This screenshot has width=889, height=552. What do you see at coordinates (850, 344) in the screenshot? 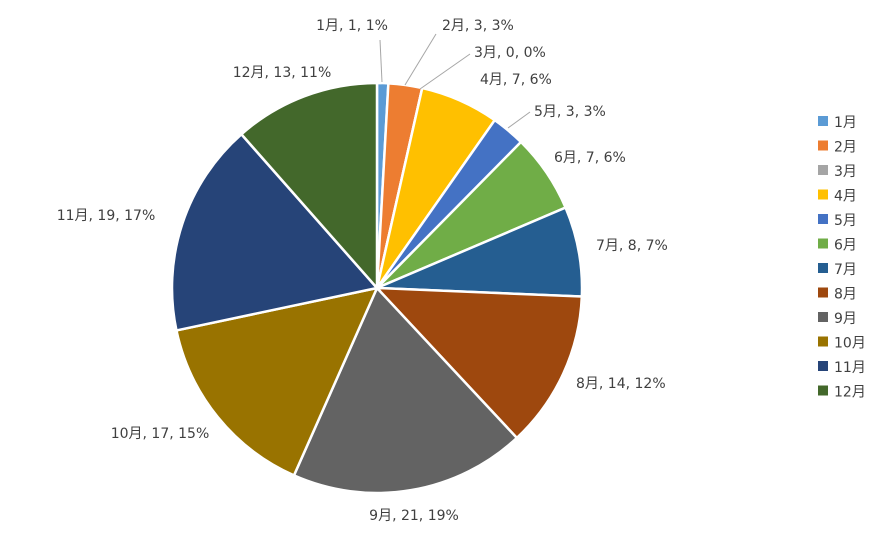
I see `legend-label-10: 10月` at bounding box center [850, 344].